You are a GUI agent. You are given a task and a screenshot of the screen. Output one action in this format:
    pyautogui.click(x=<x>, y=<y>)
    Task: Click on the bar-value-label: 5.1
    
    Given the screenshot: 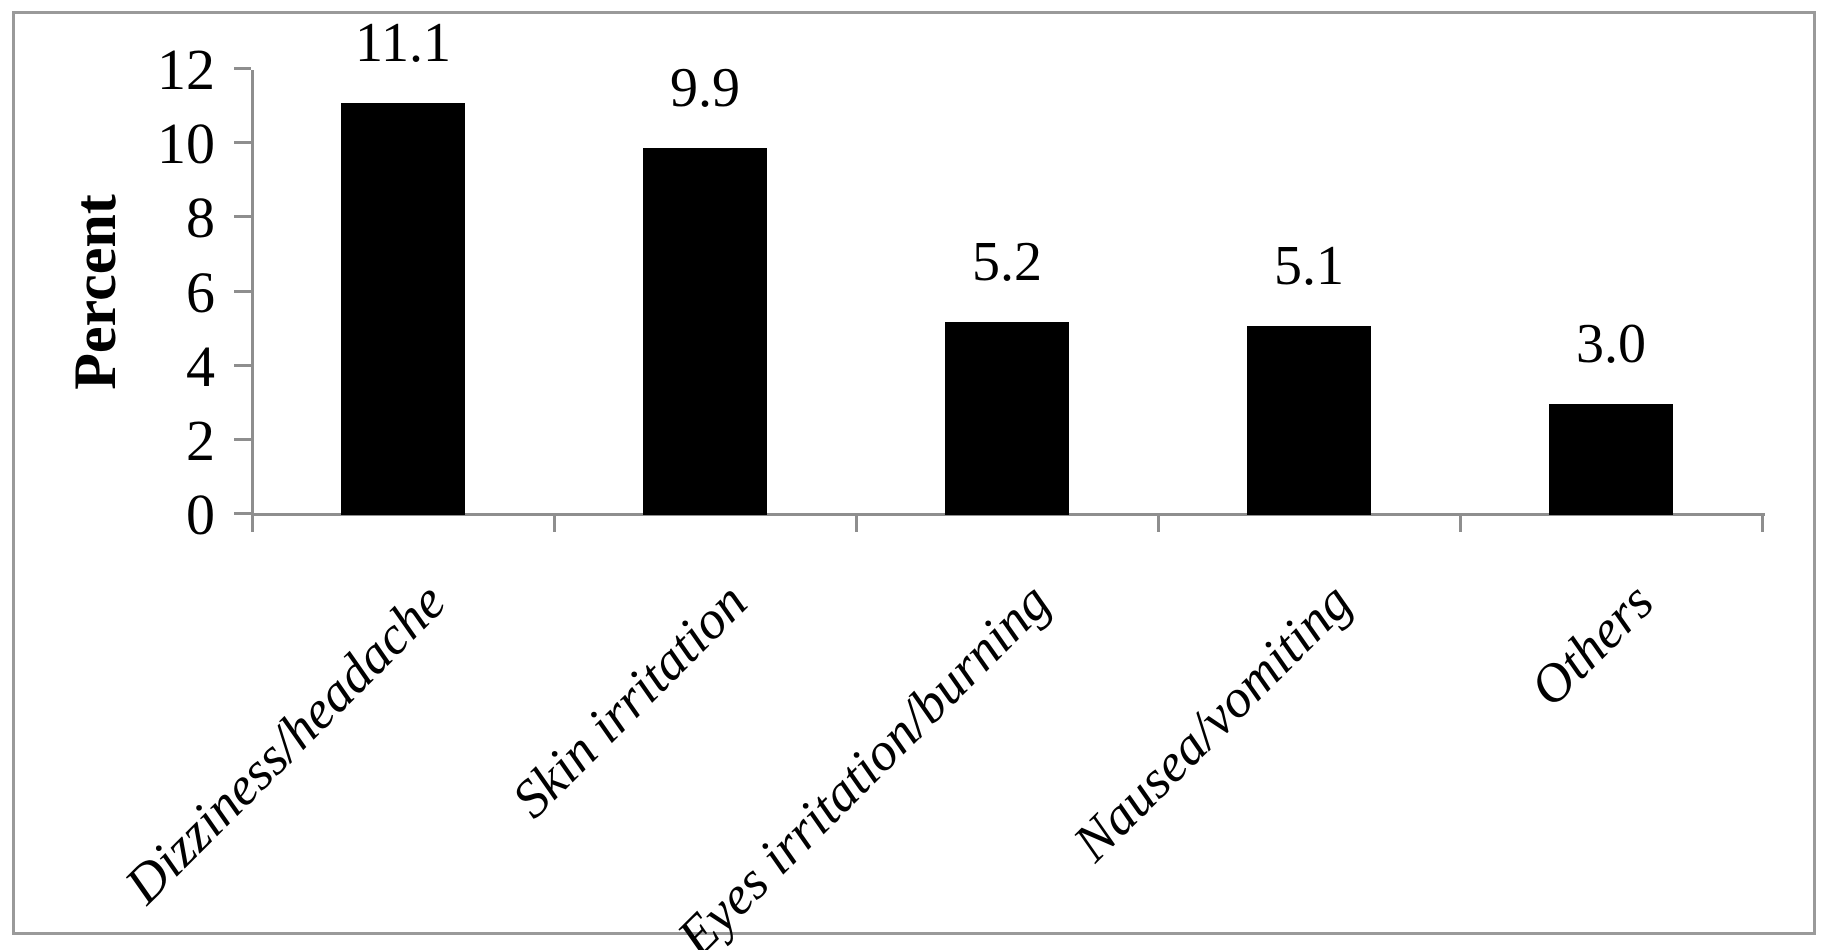 What is the action you would take?
    pyautogui.click(x=1309, y=265)
    